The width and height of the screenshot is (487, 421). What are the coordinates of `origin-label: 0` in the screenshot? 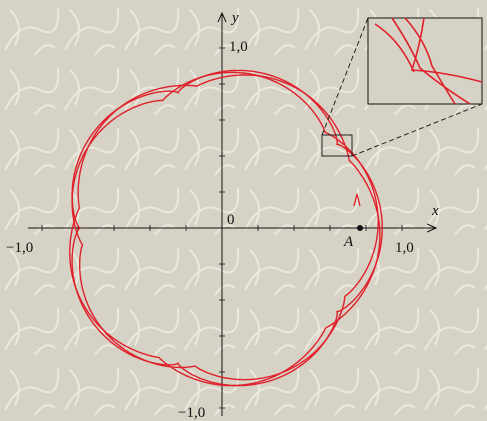 It's located at (231, 220).